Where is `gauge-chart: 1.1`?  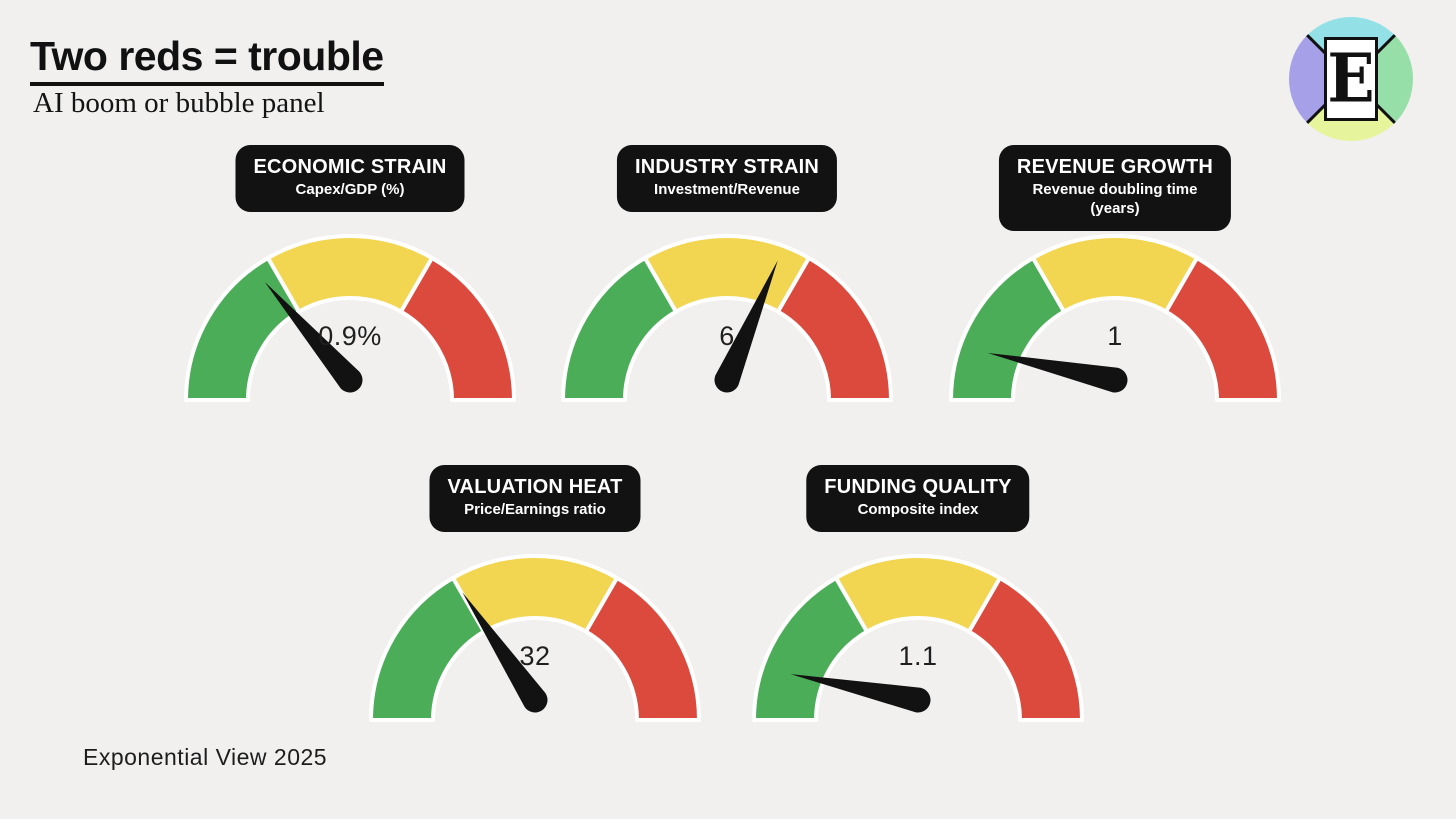
gauge-chart: 1.1 is located at coordinates (918, 644).